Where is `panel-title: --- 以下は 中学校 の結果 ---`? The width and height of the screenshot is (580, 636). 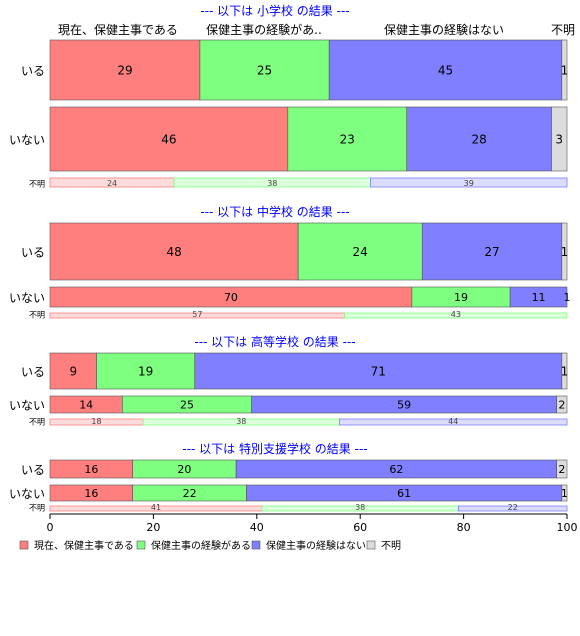 panel-title: --- 以下は 中学校 の結果 --- is located at coordinates (274, 211).